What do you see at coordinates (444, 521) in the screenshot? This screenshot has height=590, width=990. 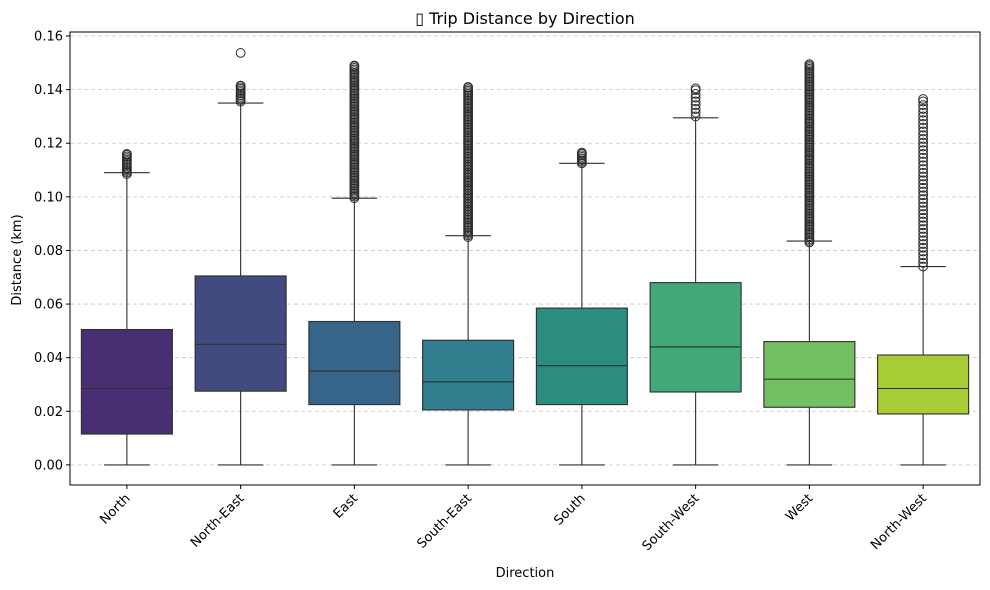 I see `x-tick-label: South-East` at bounding box center [444, 521].